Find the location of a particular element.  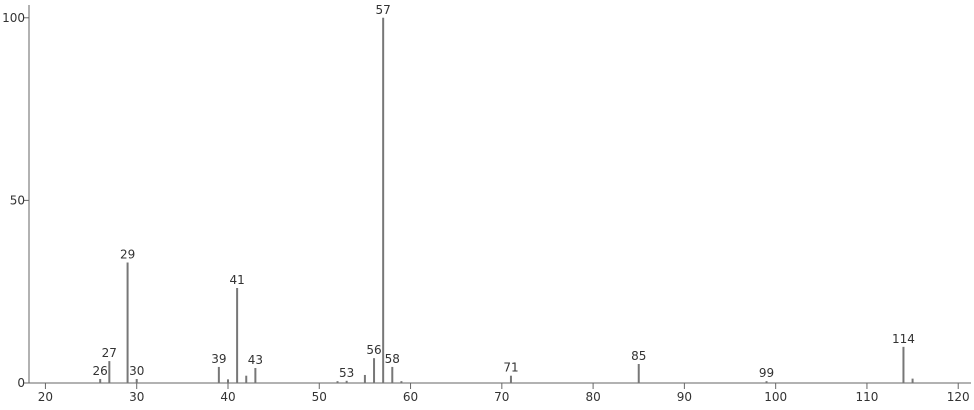

peak-label: 58 is located at coordinates (392, 359).